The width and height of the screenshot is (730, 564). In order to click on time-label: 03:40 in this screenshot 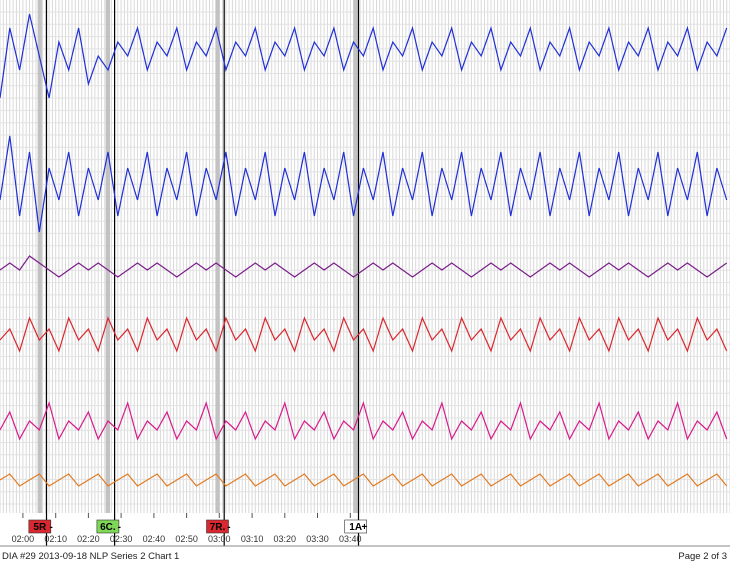, I will do `click(350, 539)`.